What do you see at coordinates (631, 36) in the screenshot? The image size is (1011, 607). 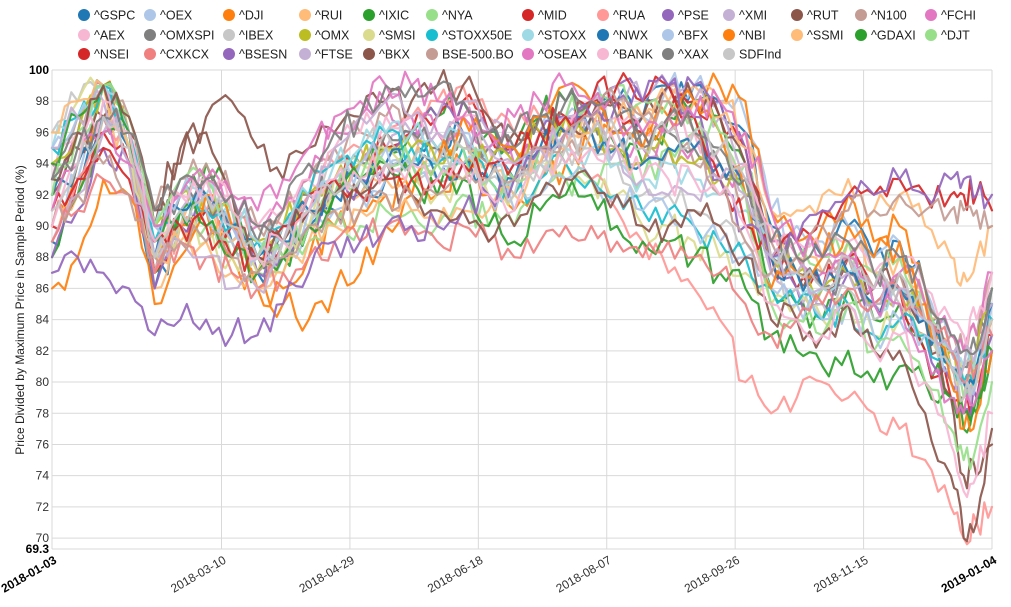 I see `legend-label: ^NWX` at bounding box center [631, 36].